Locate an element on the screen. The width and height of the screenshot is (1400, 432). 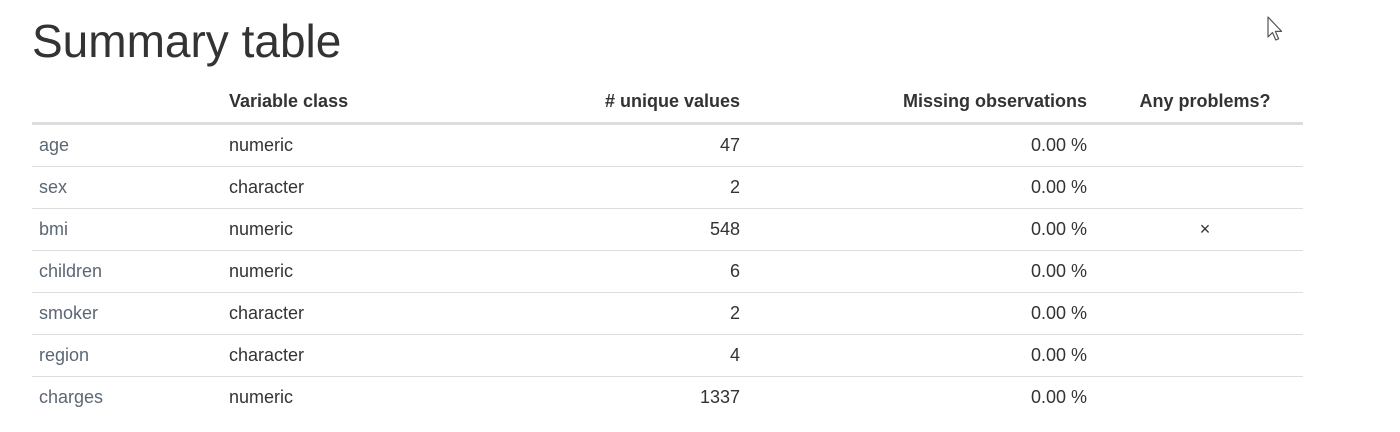
variable-name: sex is located at coordinates (127, 188).